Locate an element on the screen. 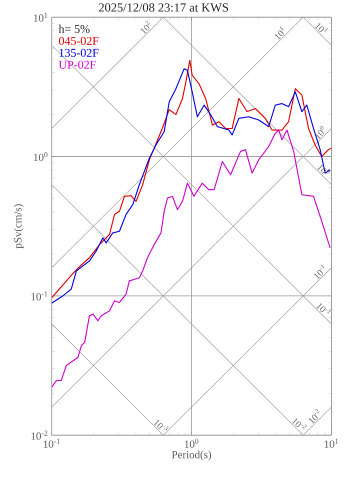  text: UP-02F is located at coordinates (77, 64).